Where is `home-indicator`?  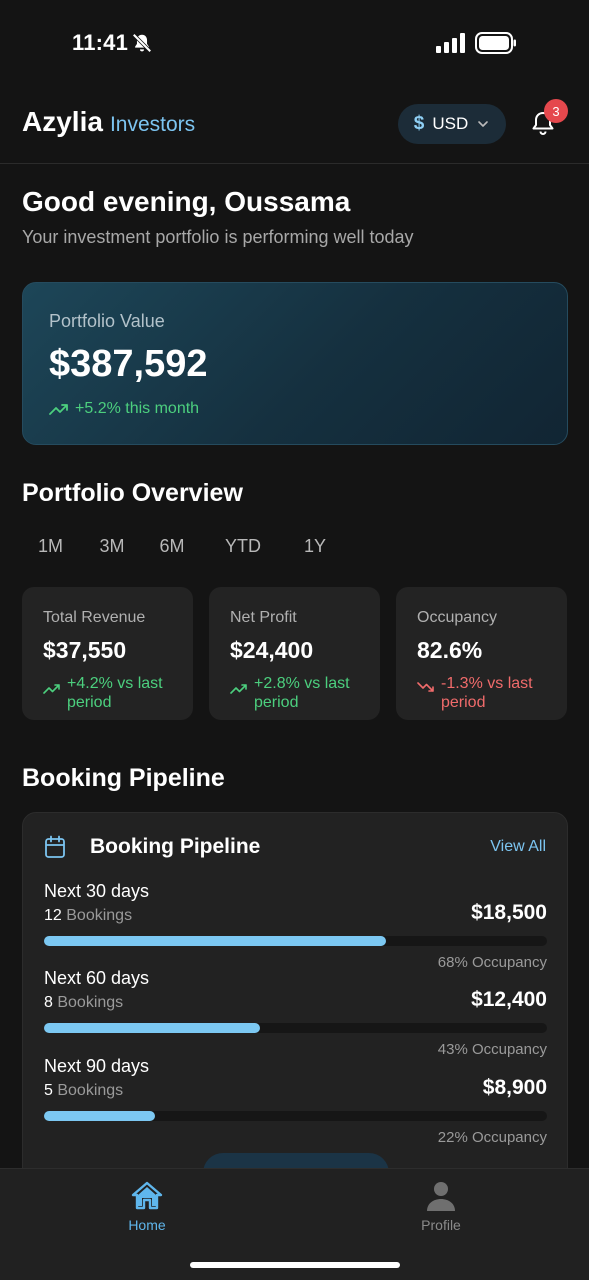
home-indicator is located at coordinates (295, 1265).